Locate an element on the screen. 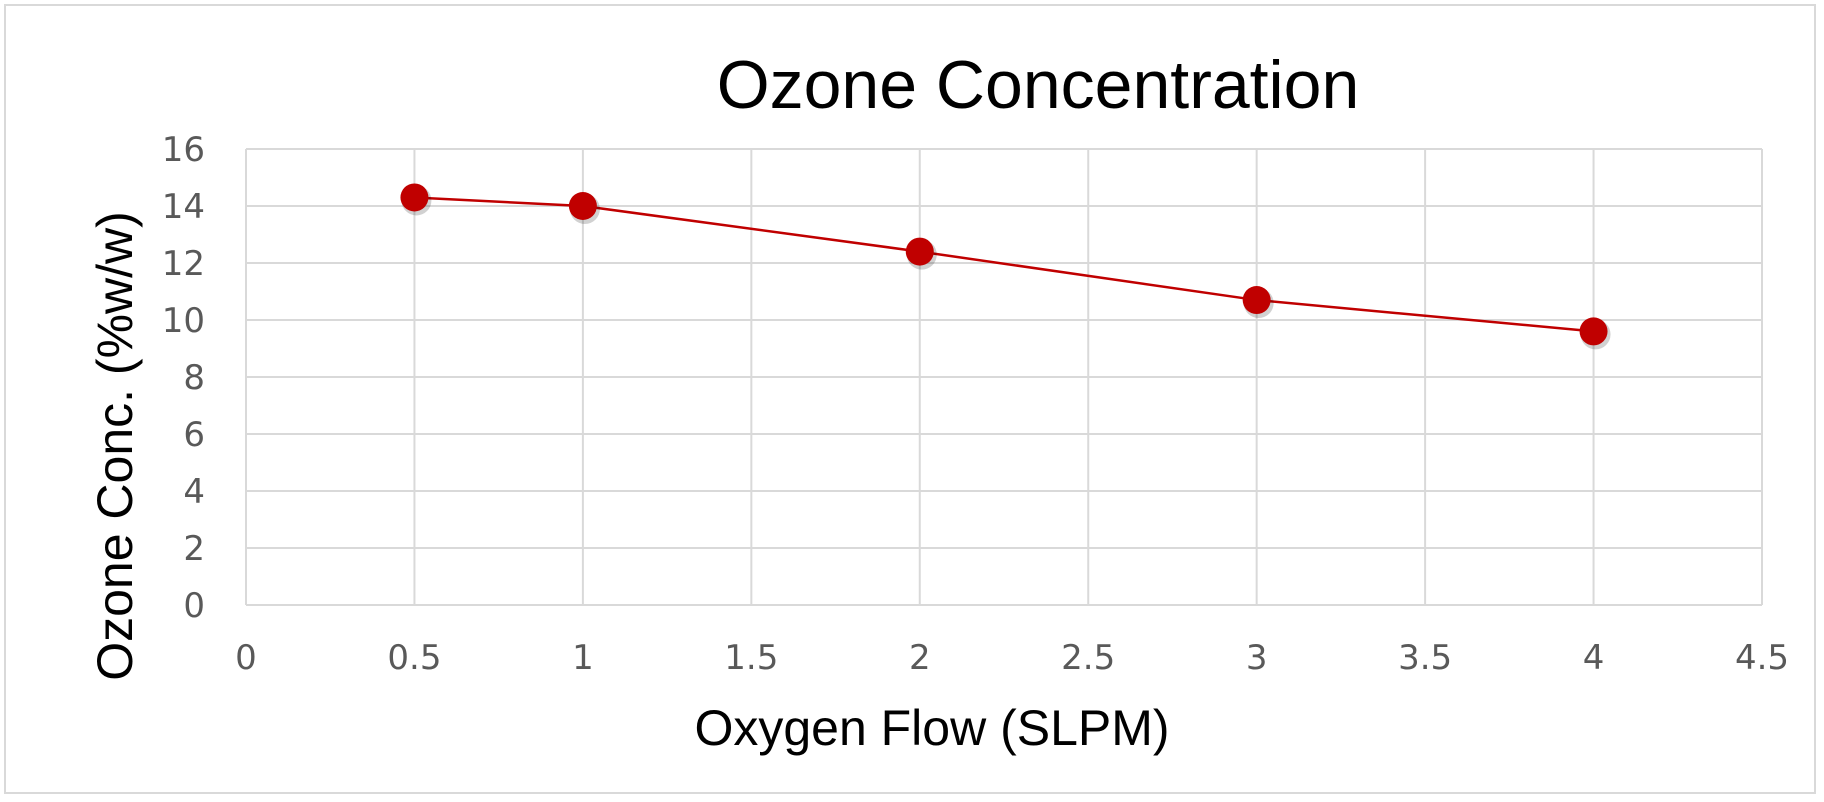 The image size is (1824, 802). x-tick-label: 2.5 is located at coordinates (1088, 658).